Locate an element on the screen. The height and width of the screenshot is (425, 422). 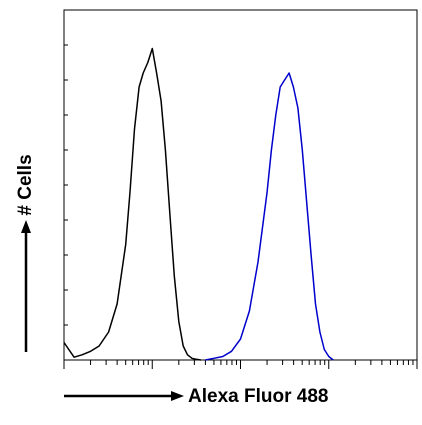
x-axis-ticks is located at coordinates (240, 364).